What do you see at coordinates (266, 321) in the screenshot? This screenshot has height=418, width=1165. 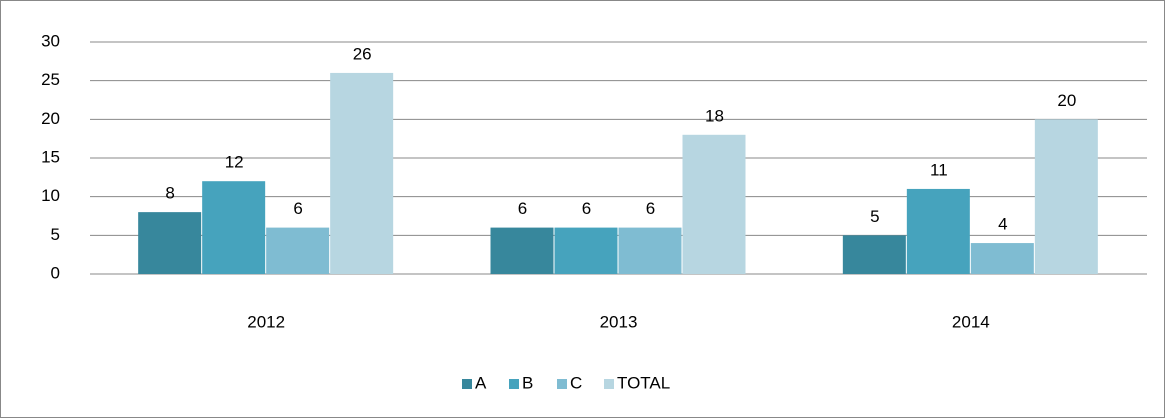 I see `x-tick-label: 2012` at bounding box center [266, 321].